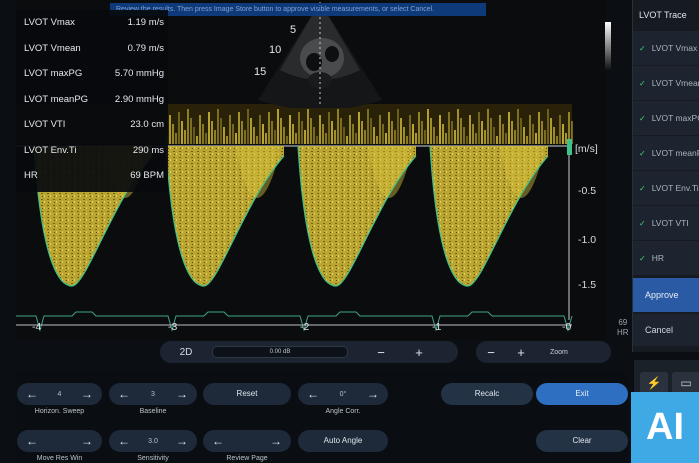  Describe the element at coordinates (186, 352) in the screenshot. I see `mode-label: 2D` at that location.